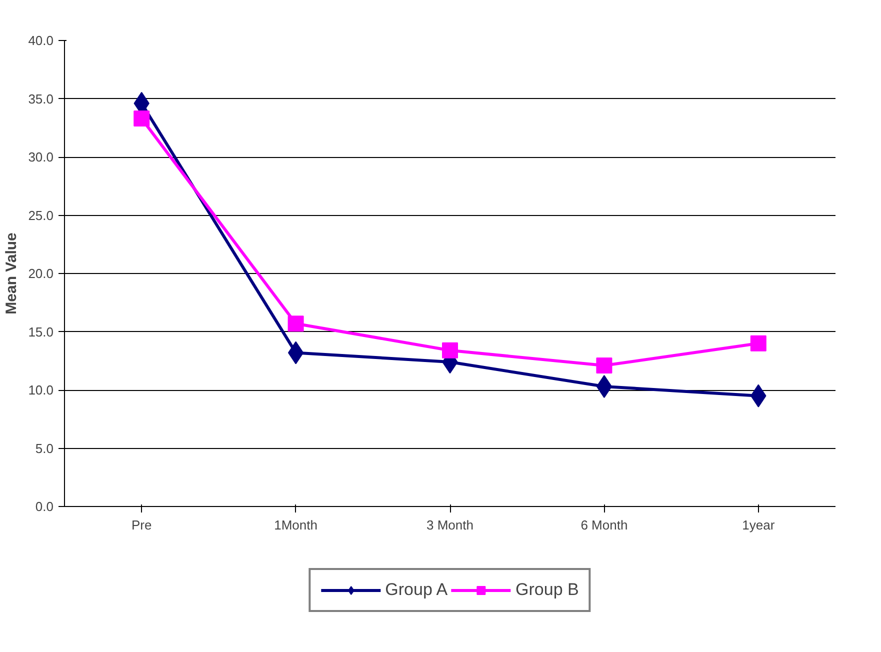  I want to click on y-tick-label: 5.0, so click(44, 448).